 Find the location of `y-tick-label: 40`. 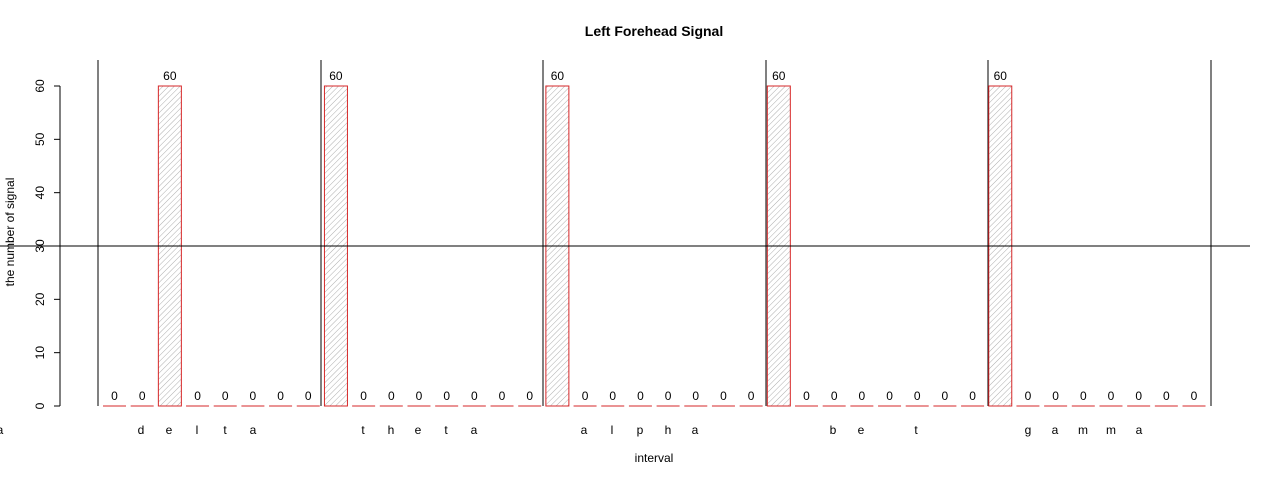

y-tick-label: 40 is located at coordinates (40, 193).